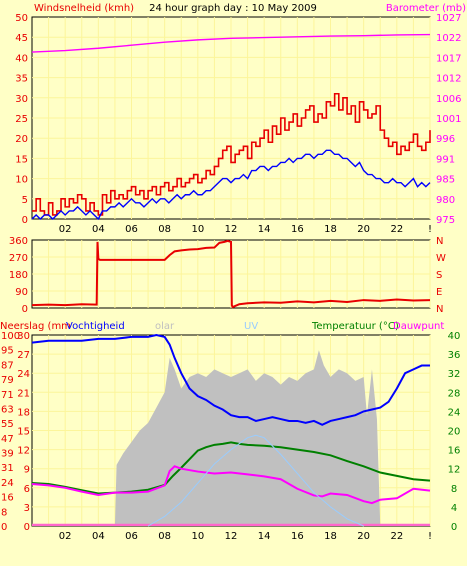 This screenshot has height=566, width=467. What do you see at coordinates (448, 119) in the screenshot?
I see `baro-tick-label: 1001` at bounding box center [448, 119].